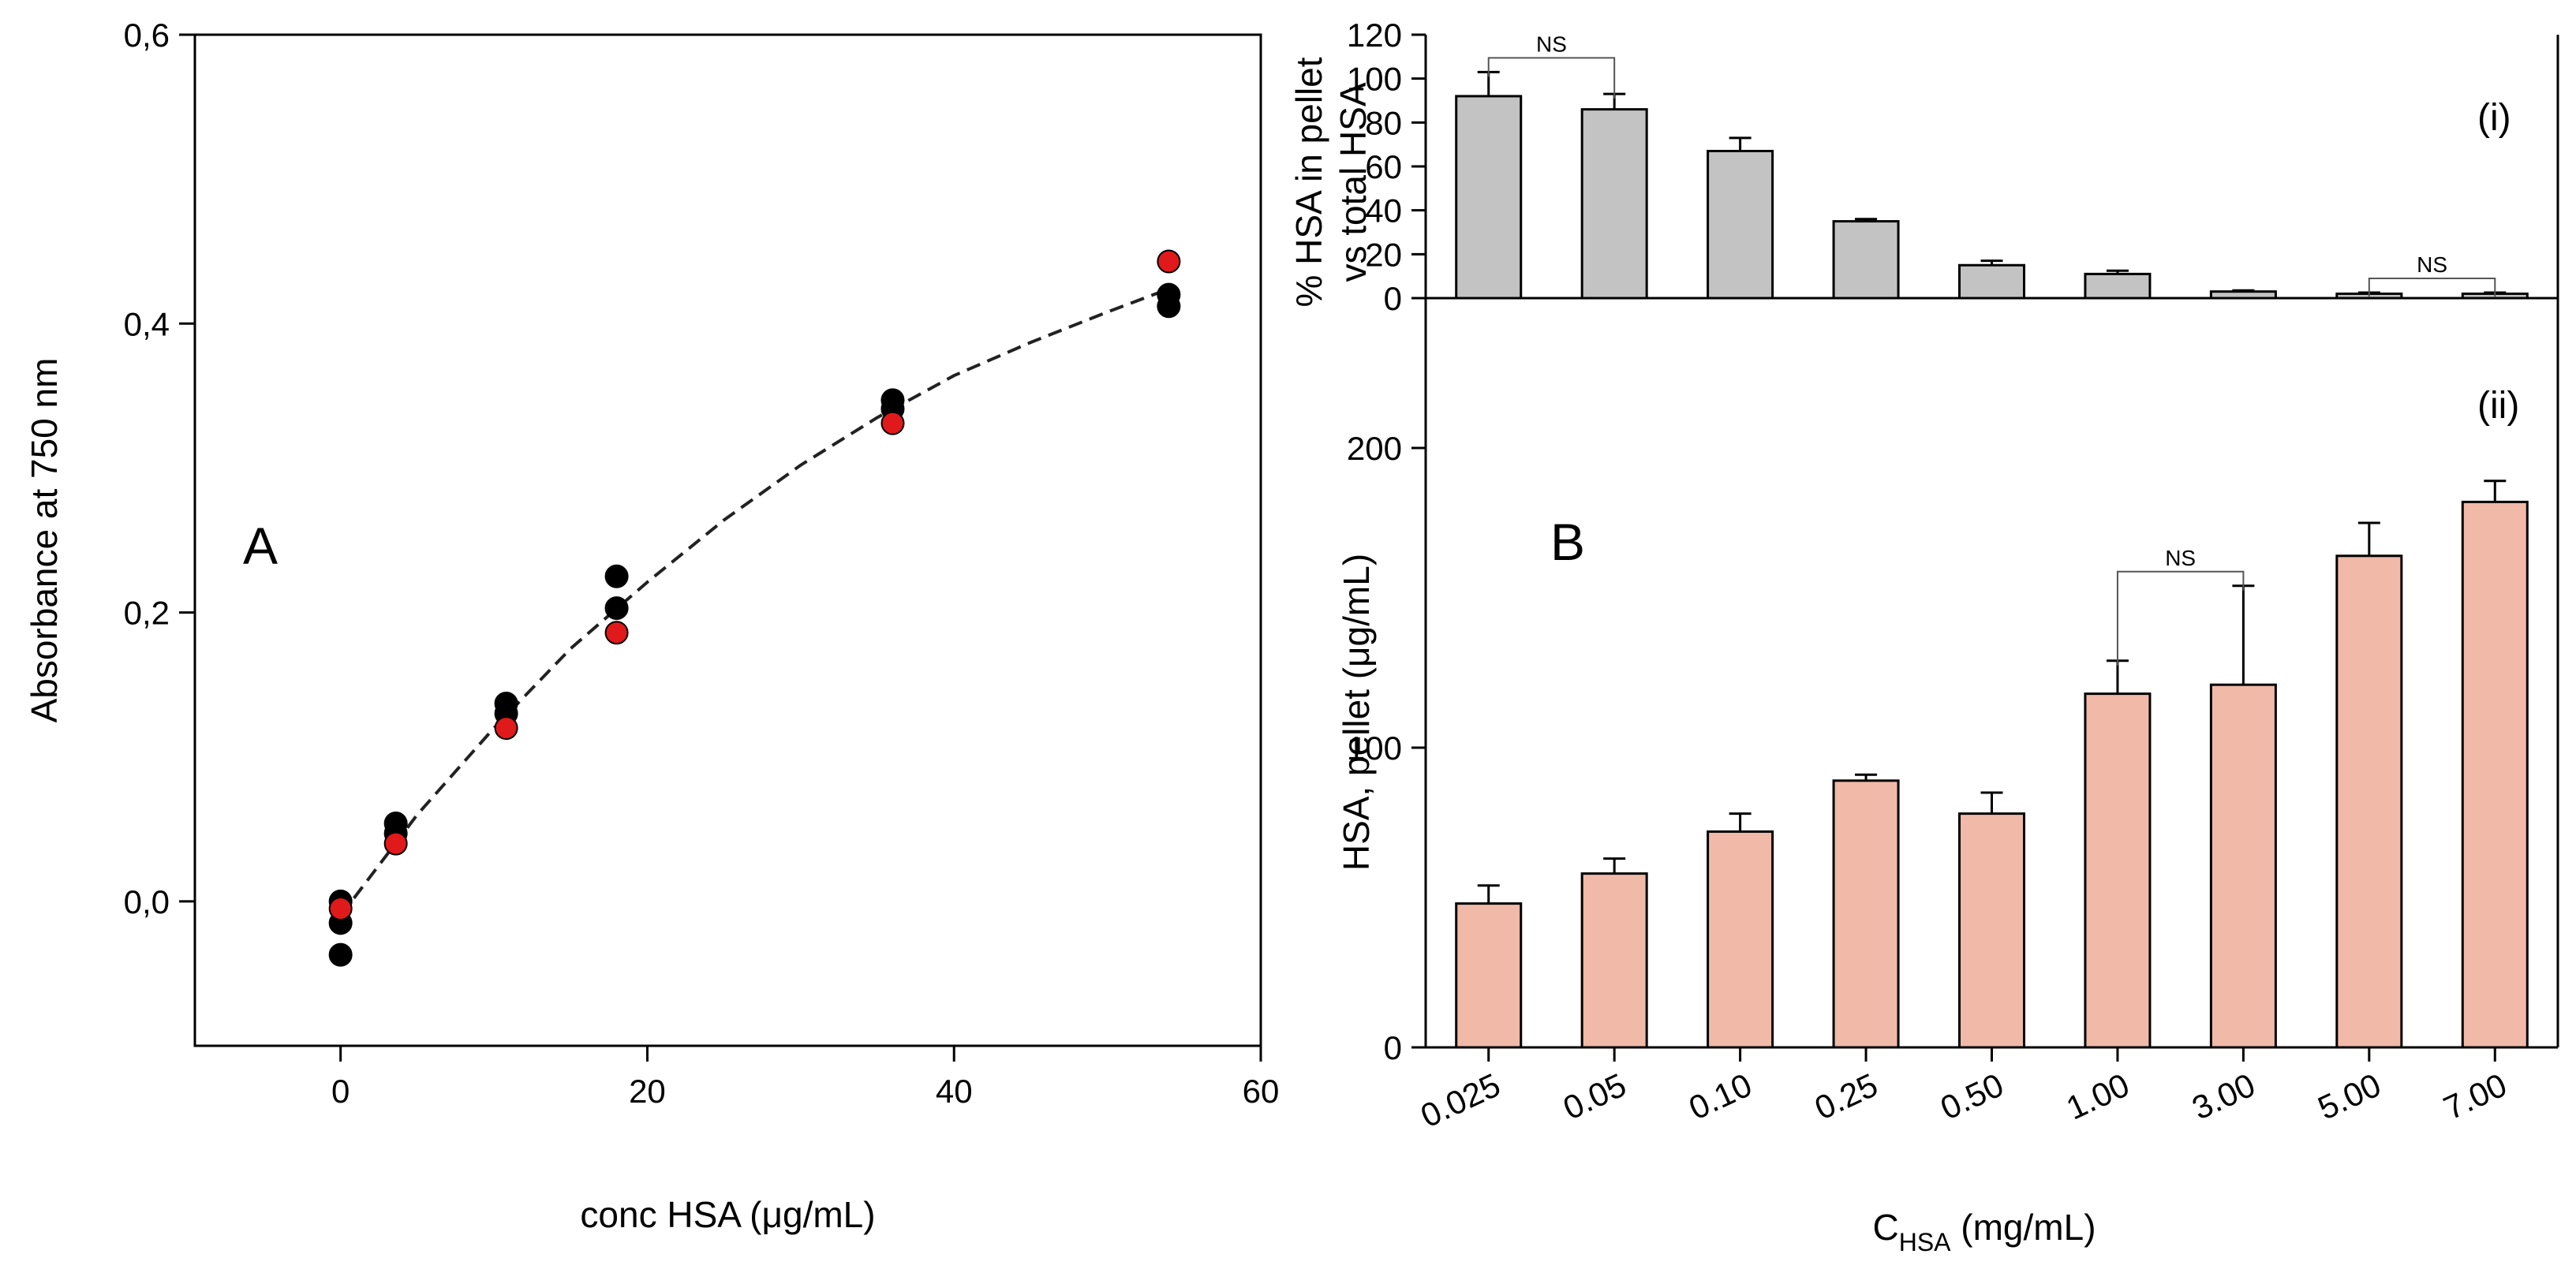 This screenshot has height=1269, width=2576. Describe the element at coordinates (1885, 1227) in the screenshot. I see `x-label-main: C` at that location.